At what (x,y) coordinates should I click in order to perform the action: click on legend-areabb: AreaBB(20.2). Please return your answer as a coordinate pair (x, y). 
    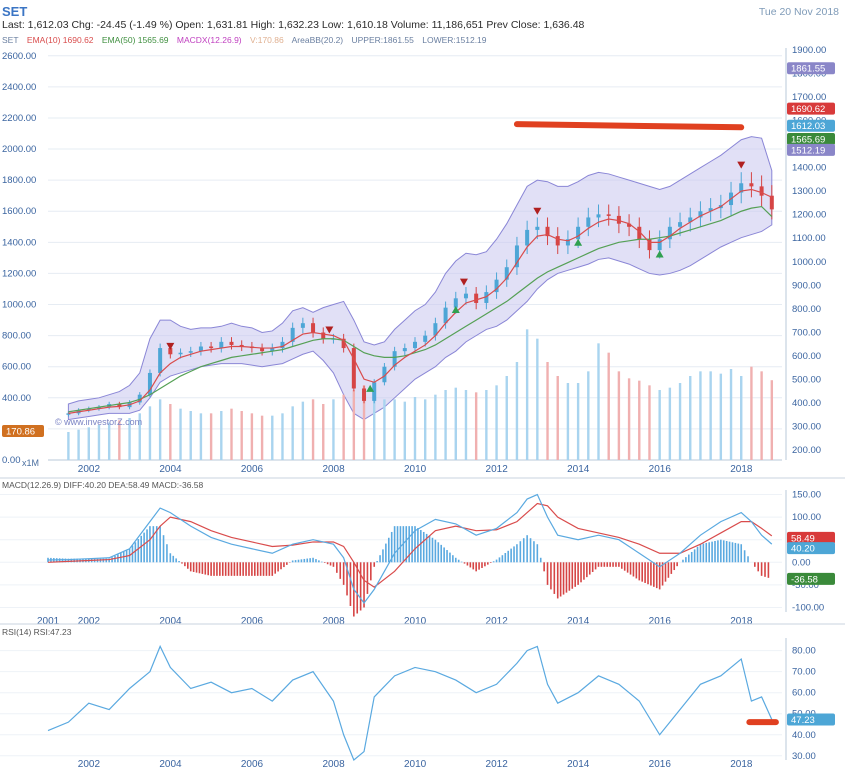
    Looking at the image, I should click on (317, 40).